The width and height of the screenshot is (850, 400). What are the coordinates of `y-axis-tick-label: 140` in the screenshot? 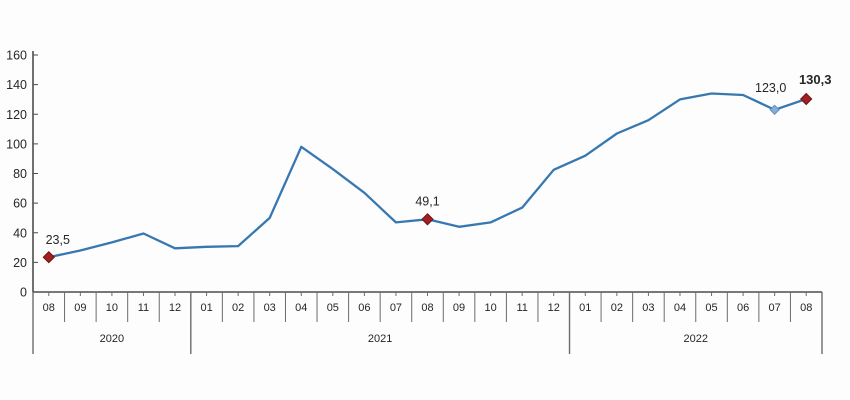 It's located at (16, 85).